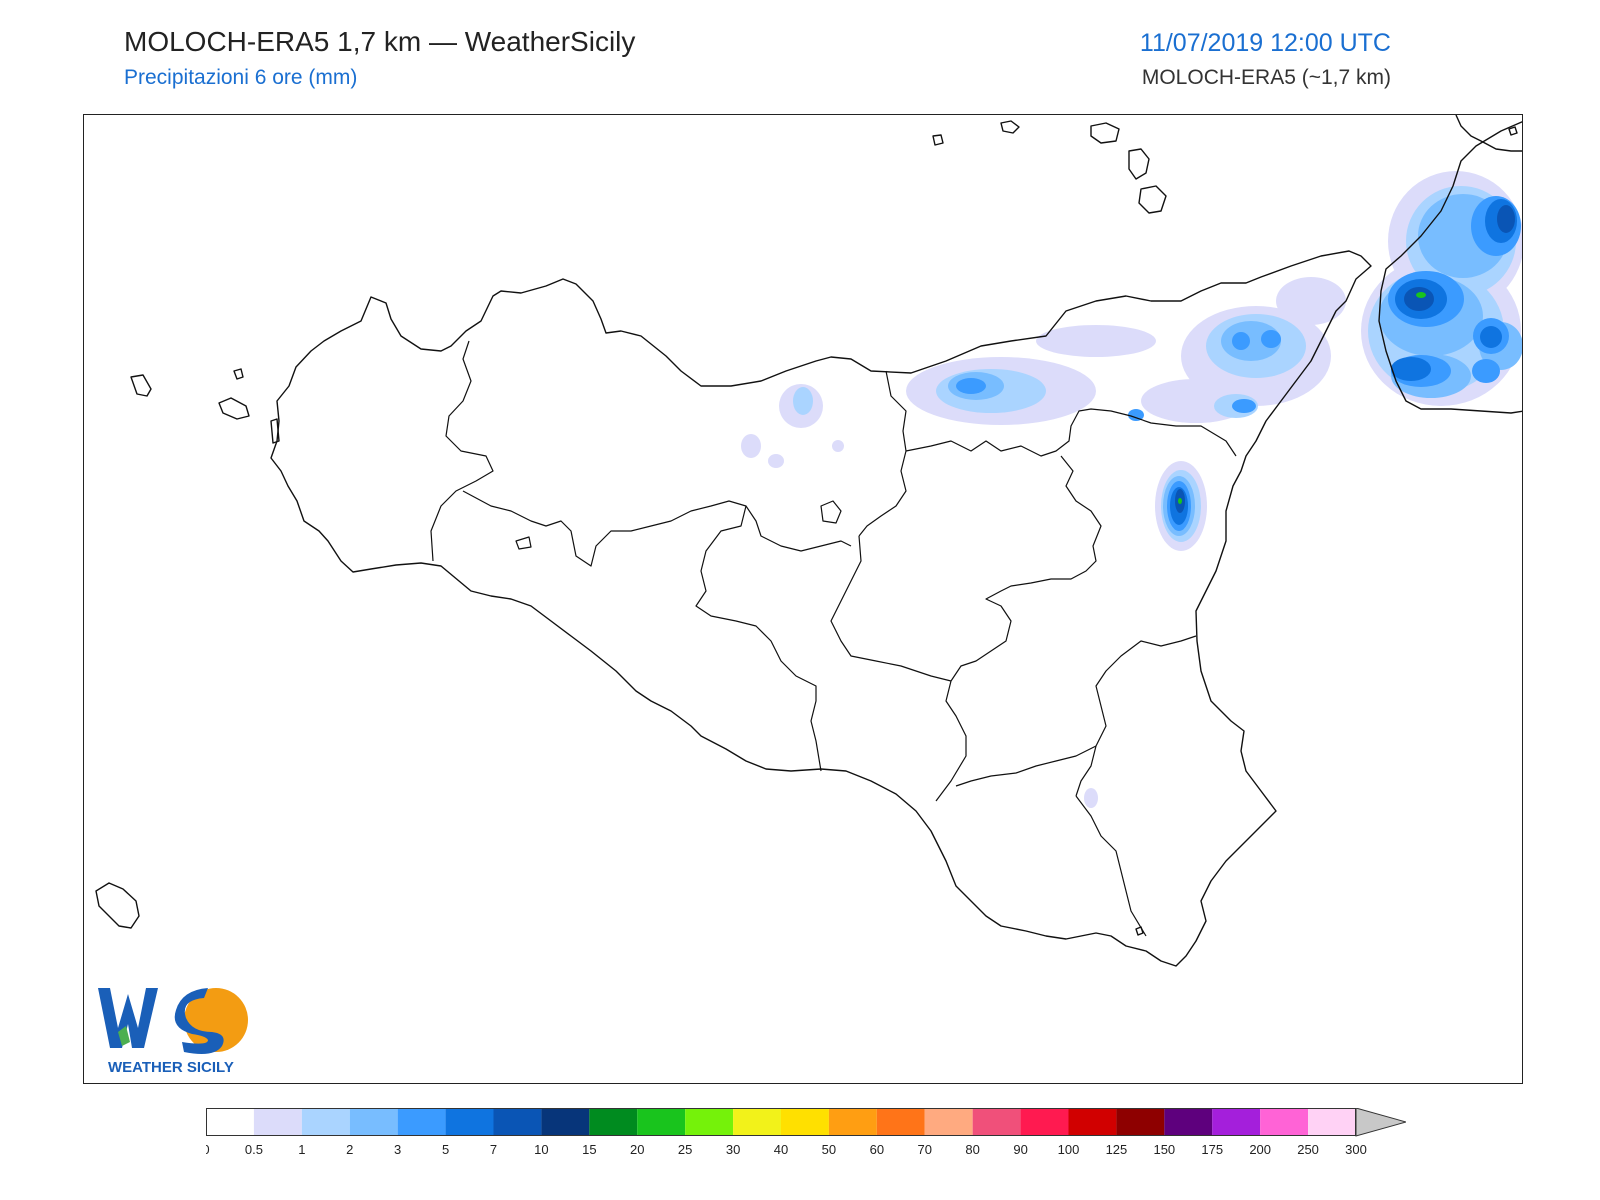  What do you see at coordinates (380, 41) in the screenshot?
I see `map-title: MOLOCH-ERA5 1,7 km — WeatherSicily` at bounding box center [380, 41].